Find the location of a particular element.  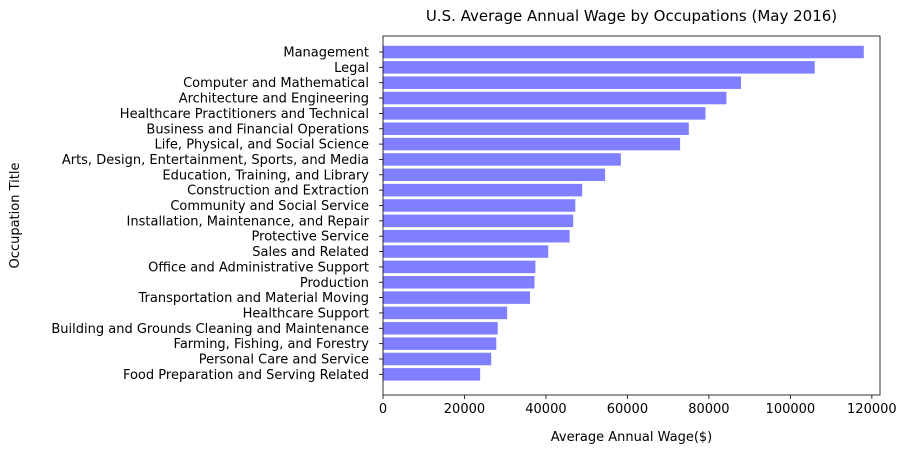

category-label-11: Community and Social Service is located at coordinates (269, 206).